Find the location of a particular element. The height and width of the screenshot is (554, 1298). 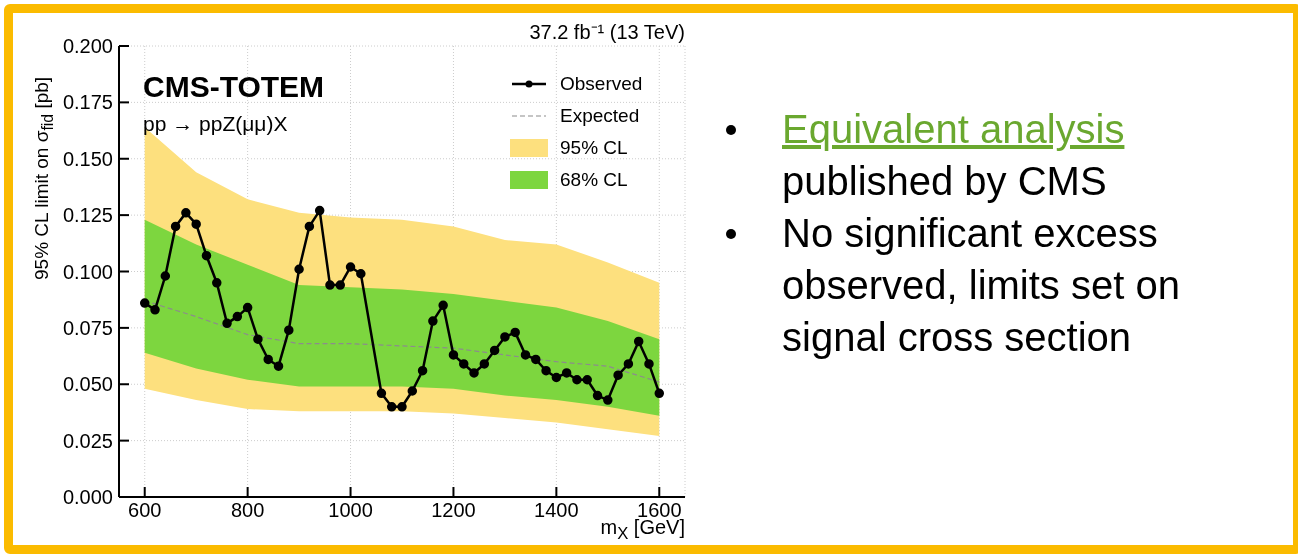

annotation: CMS-TOTEM is located at coordinates (234, 87).